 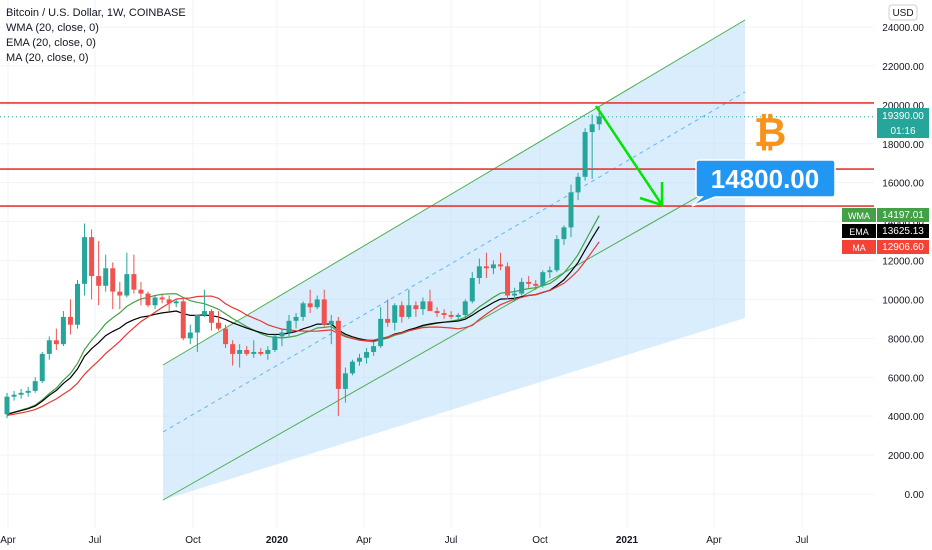 What do you see at coordinates (903, 12) in the screenshot?
I see `currency-button` at bounding box center [903, 12].